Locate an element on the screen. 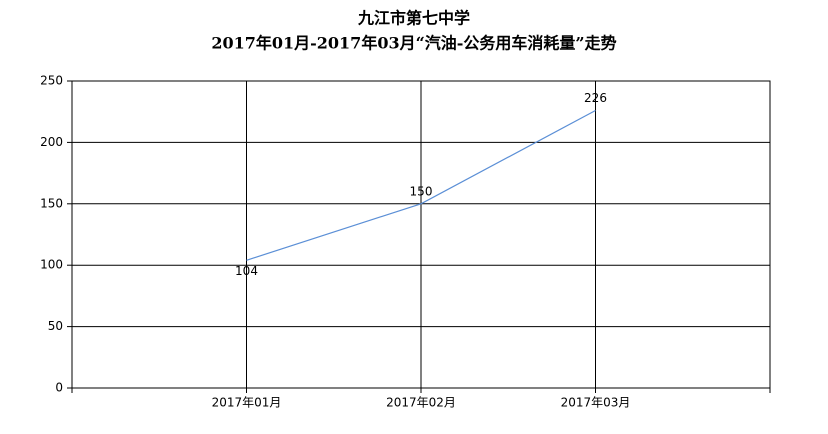 The image size is (828, 434). value-label: 104 is located at coordinates (246, 271).